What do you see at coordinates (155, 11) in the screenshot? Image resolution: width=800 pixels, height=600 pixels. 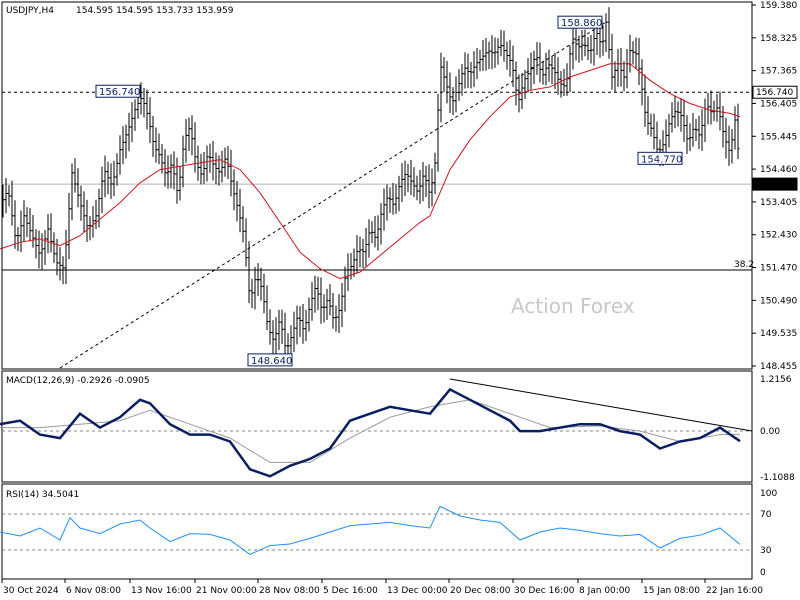 I see `chart-header-ohlc: 154.595 154.595 153.733 153.959` at bounding box center [155, 11].